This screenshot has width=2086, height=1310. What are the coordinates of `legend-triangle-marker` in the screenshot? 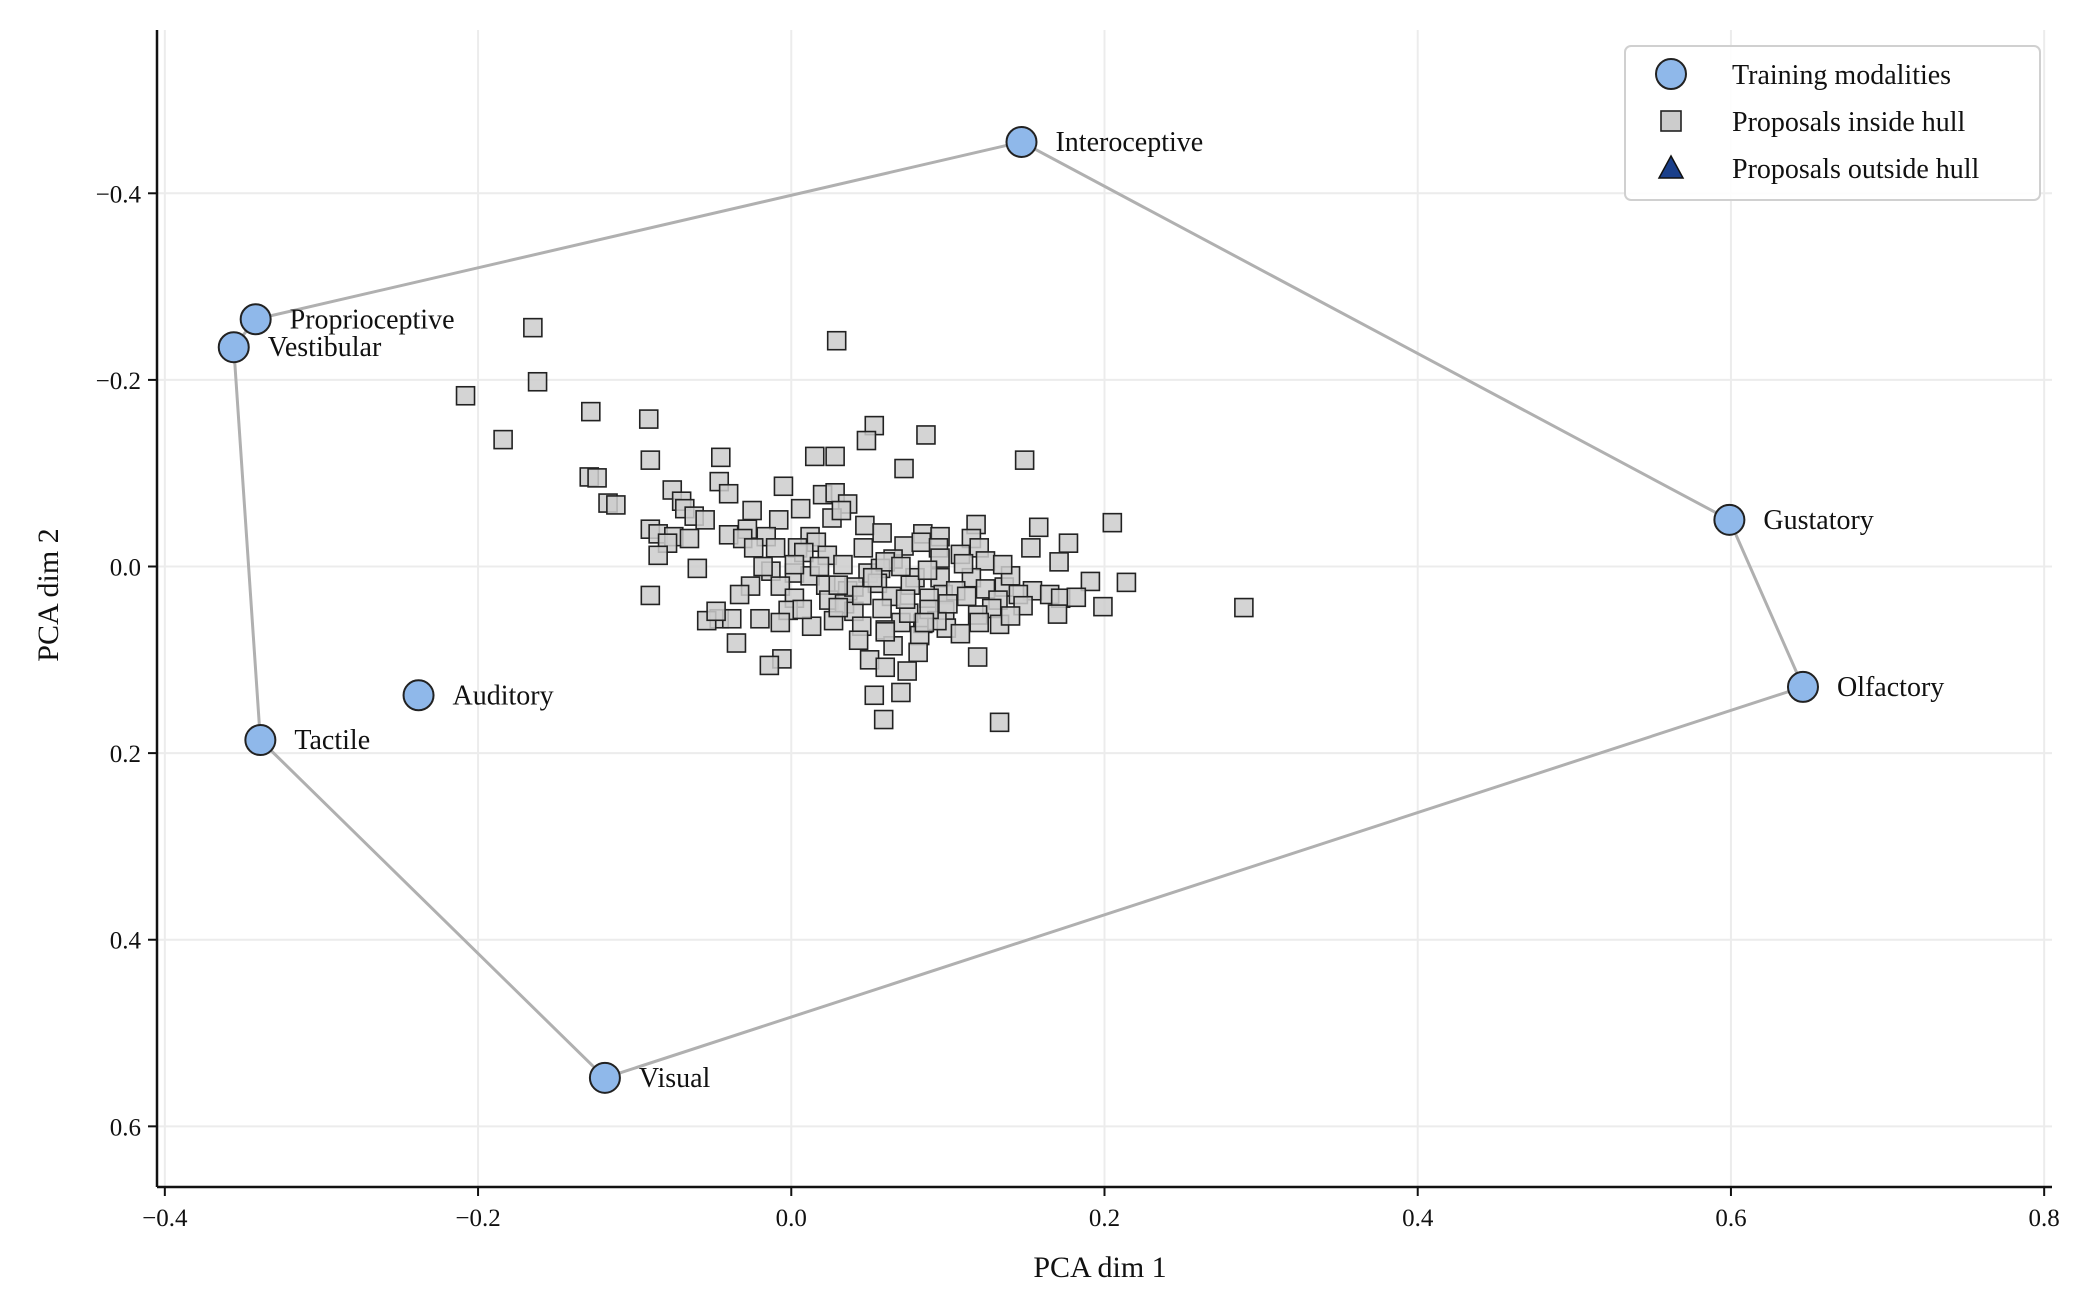 It's located at (1671, 166).